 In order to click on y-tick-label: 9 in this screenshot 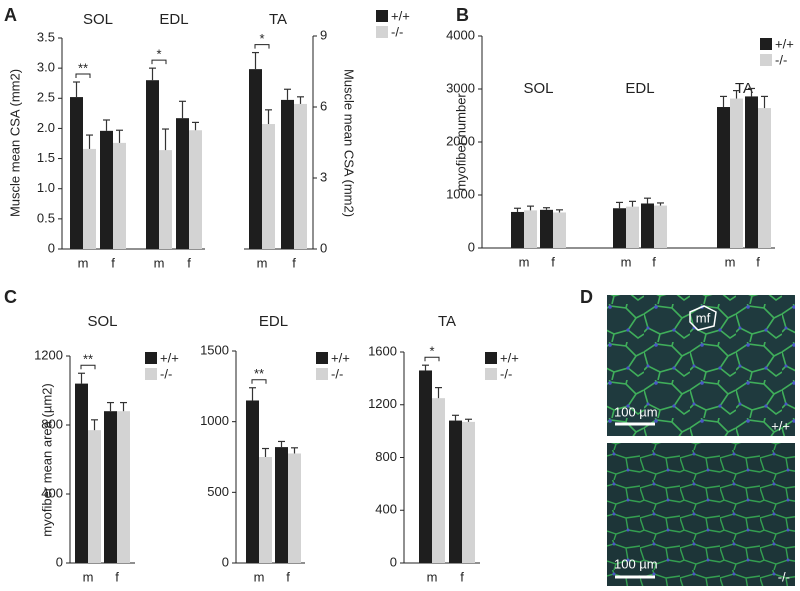, I will do `click(323, 34)`.